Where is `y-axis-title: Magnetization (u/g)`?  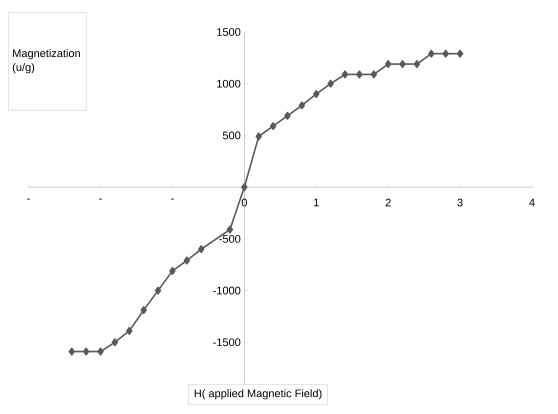 y-axis-title: Magnetization (u/g) is located at coordinates (46, 61).